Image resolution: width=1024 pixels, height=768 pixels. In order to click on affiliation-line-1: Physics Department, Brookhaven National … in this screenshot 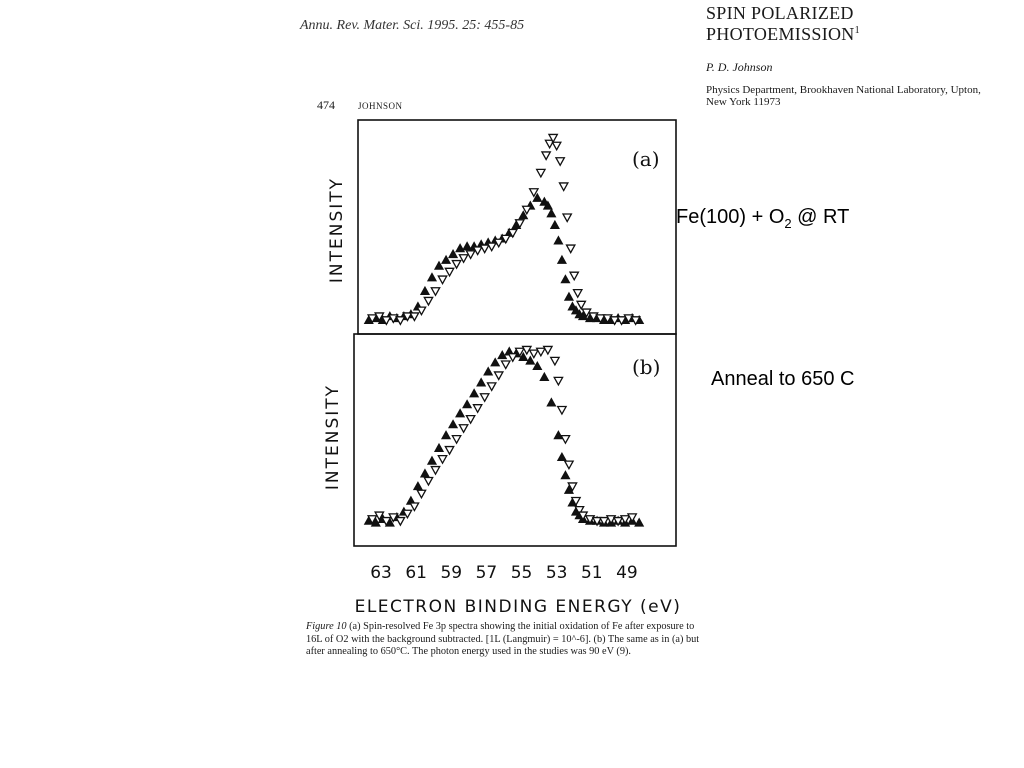, I will do `click(843, 90)`.